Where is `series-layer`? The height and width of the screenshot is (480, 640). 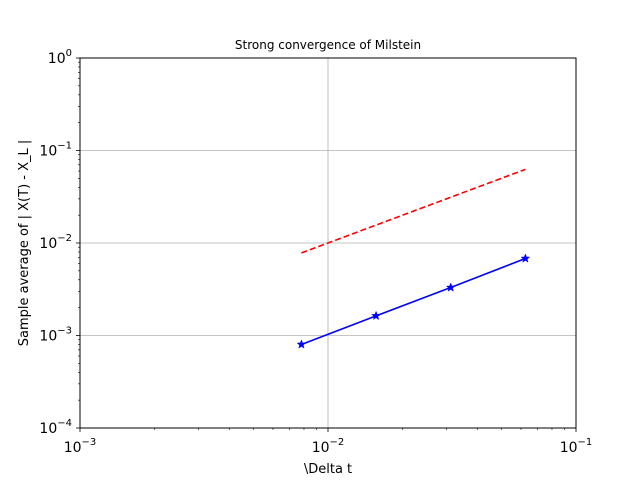 series-layer is located at coordinates (413, 258).